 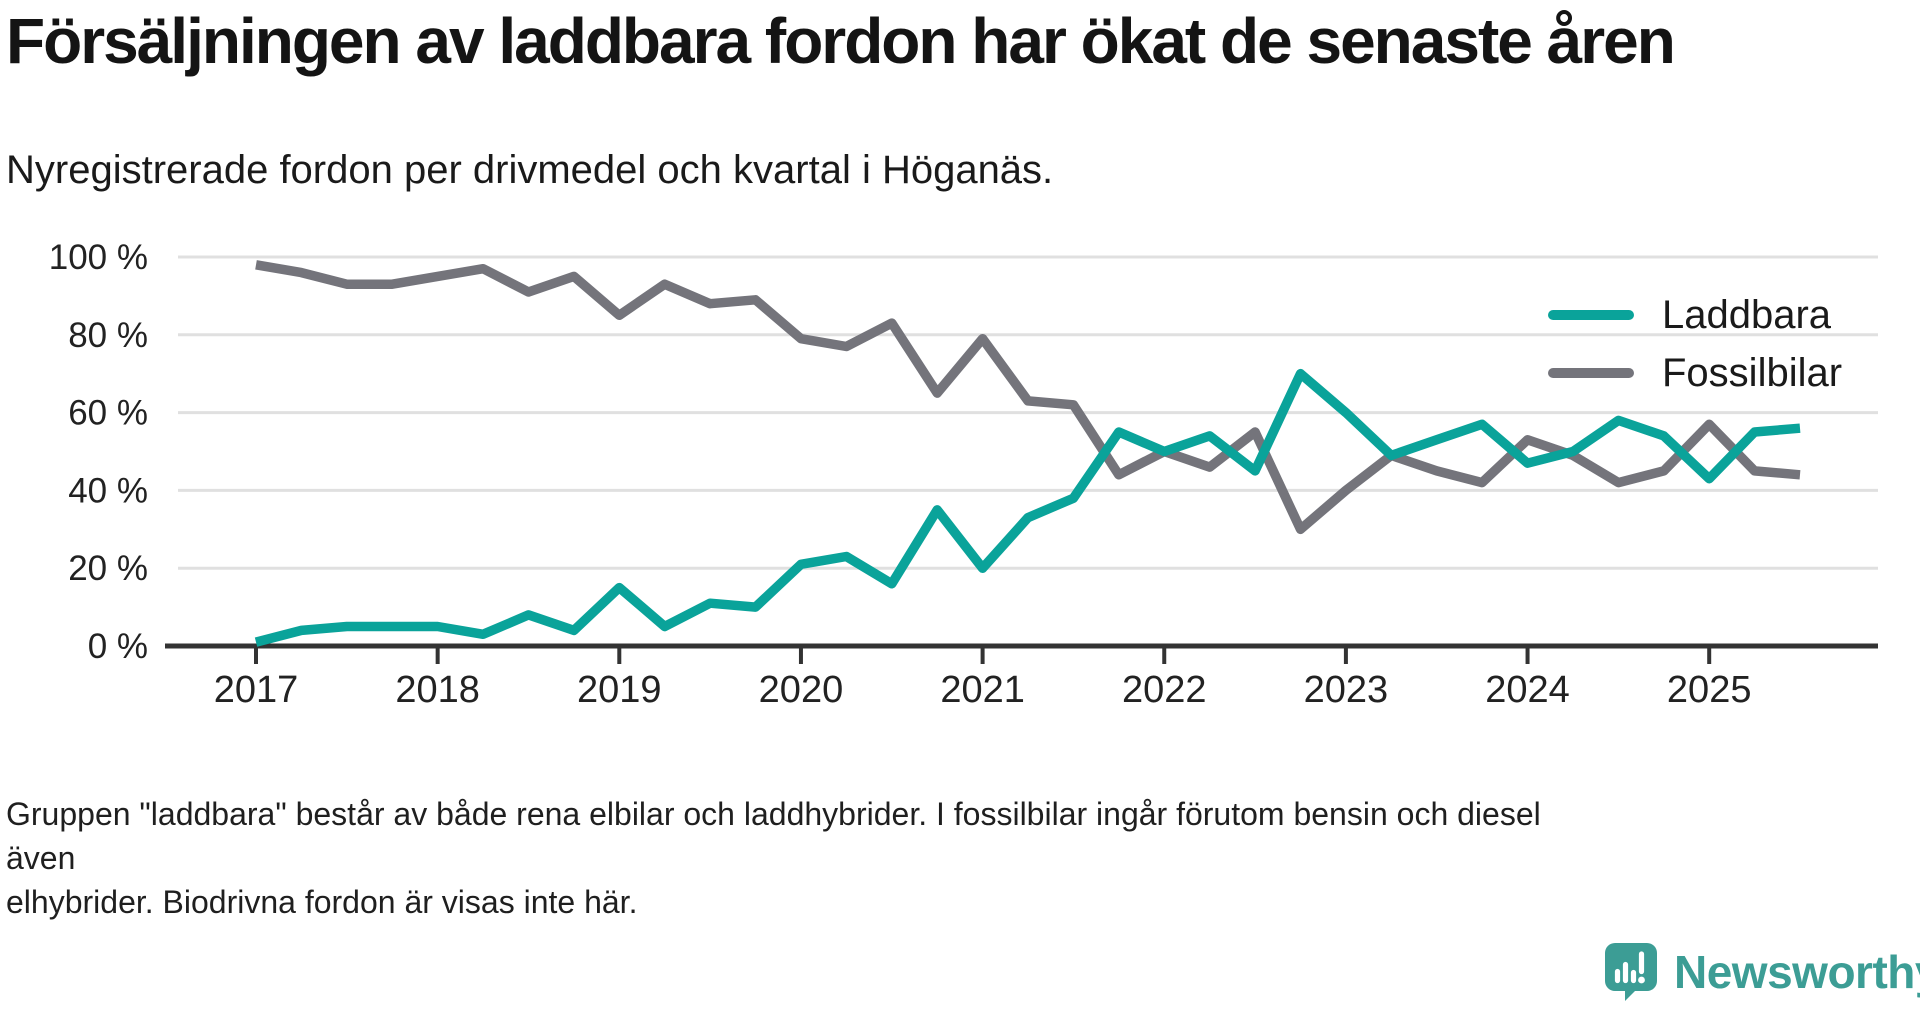 What do you see at coordinates (1346, 690) in the screenshot?
I see `x-axis-label: 2023` at bounding box center [1346, 690].